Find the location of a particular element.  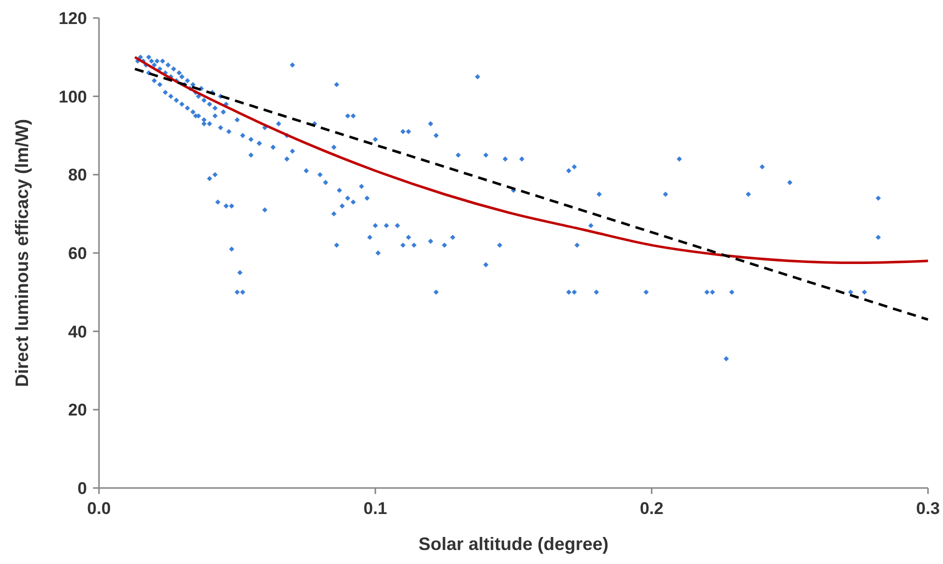

y-tick-label: 20 is located at coordinates (77, 410).